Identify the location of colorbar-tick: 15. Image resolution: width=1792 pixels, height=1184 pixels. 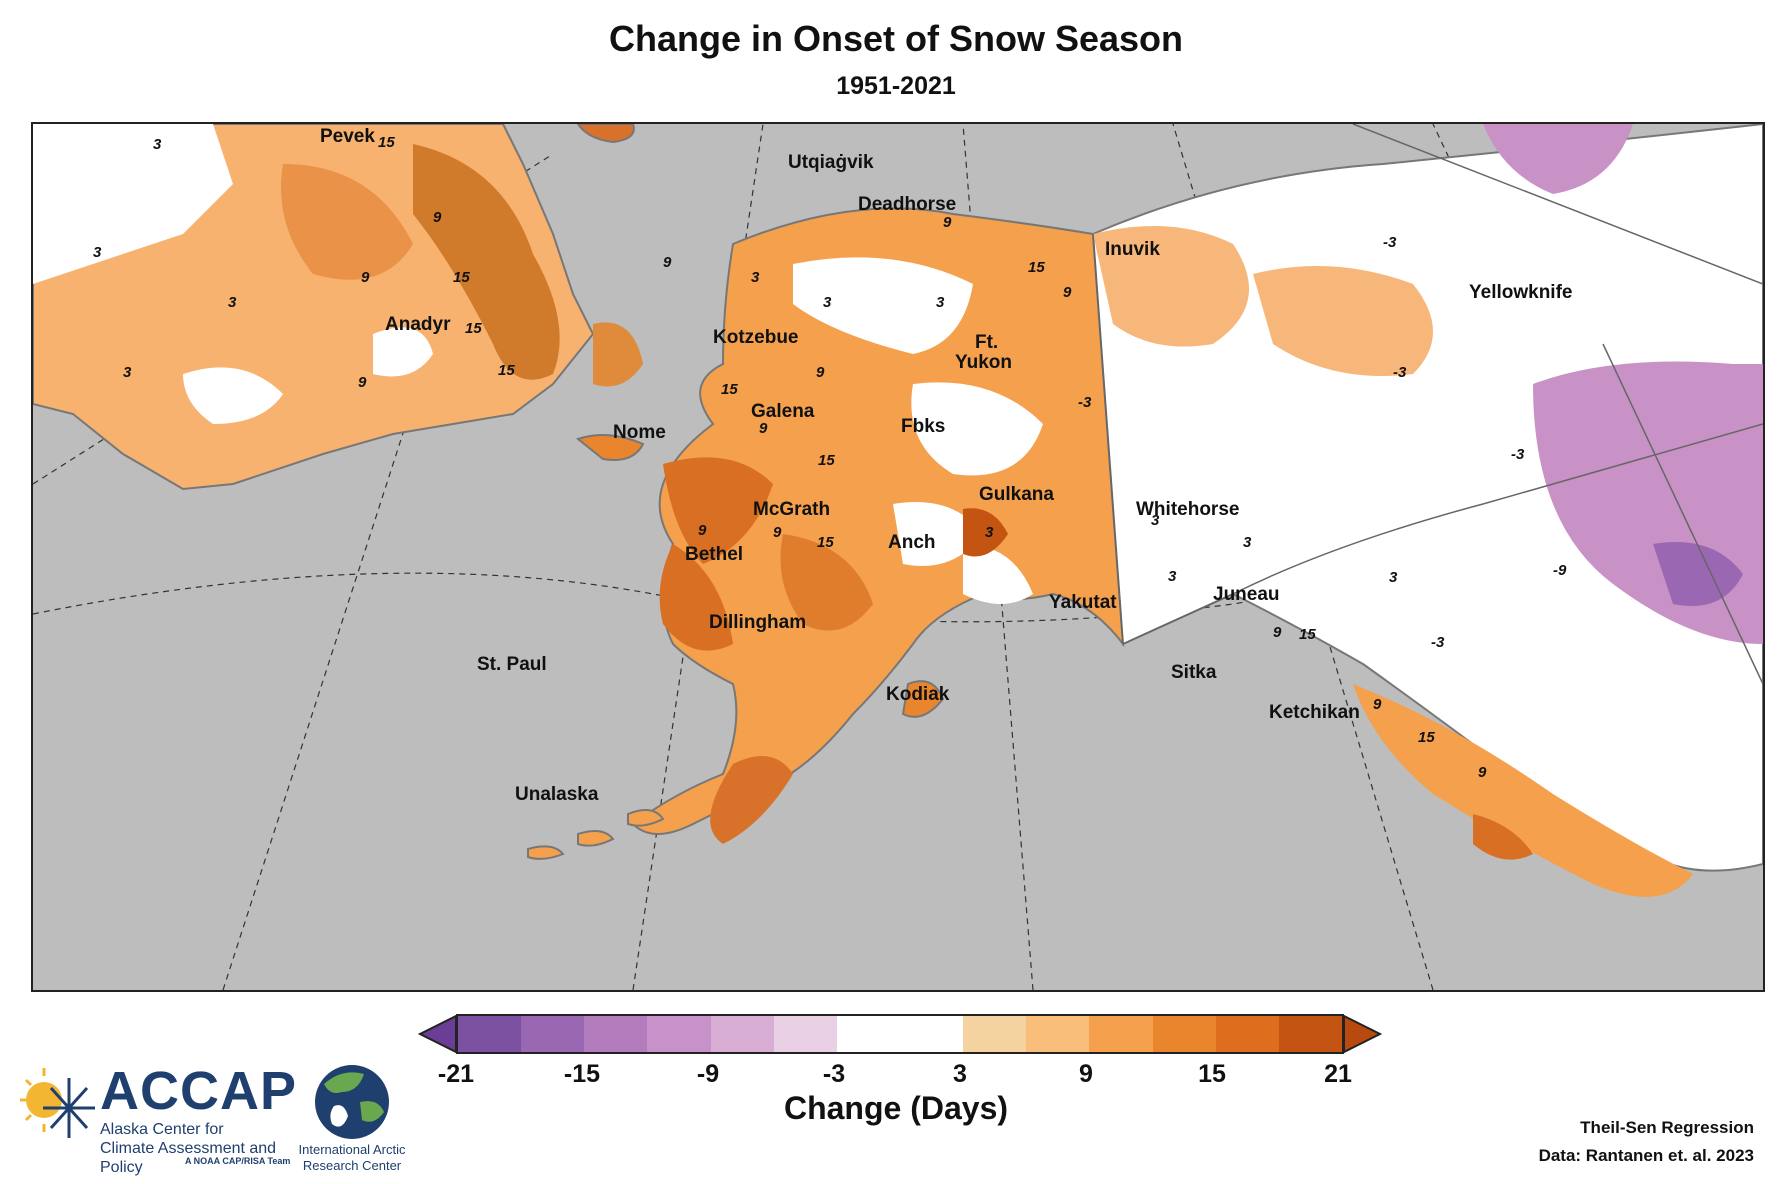
(1212, 1074).